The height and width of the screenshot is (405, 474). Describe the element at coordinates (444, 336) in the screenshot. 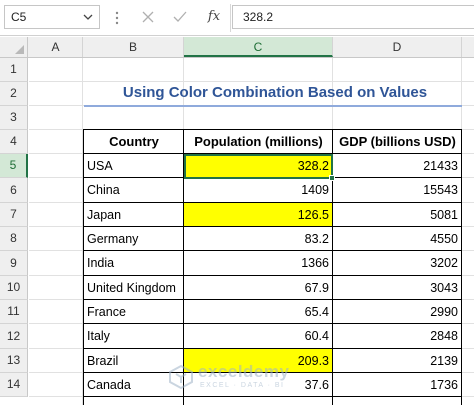

I see `table-cell-gdp: 2848` at that location.